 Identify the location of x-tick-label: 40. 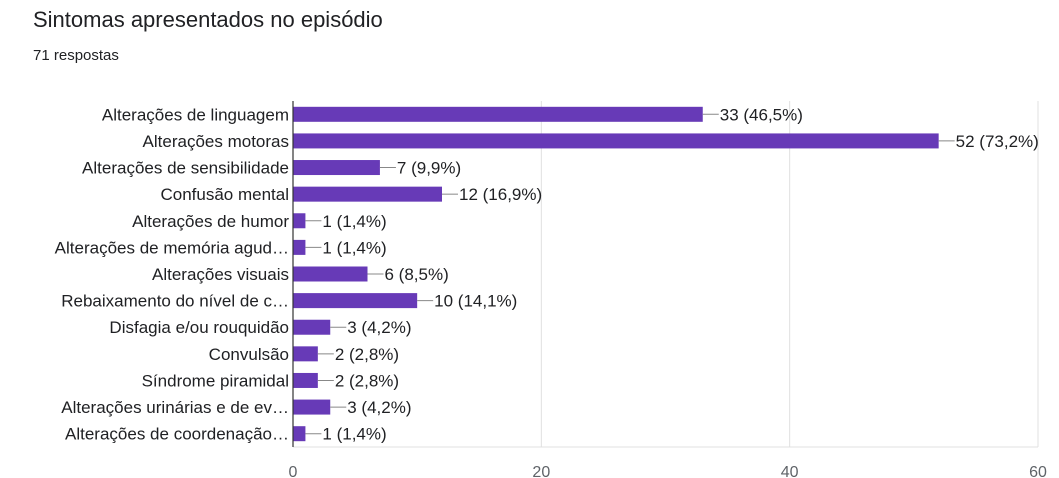
(790, 471).